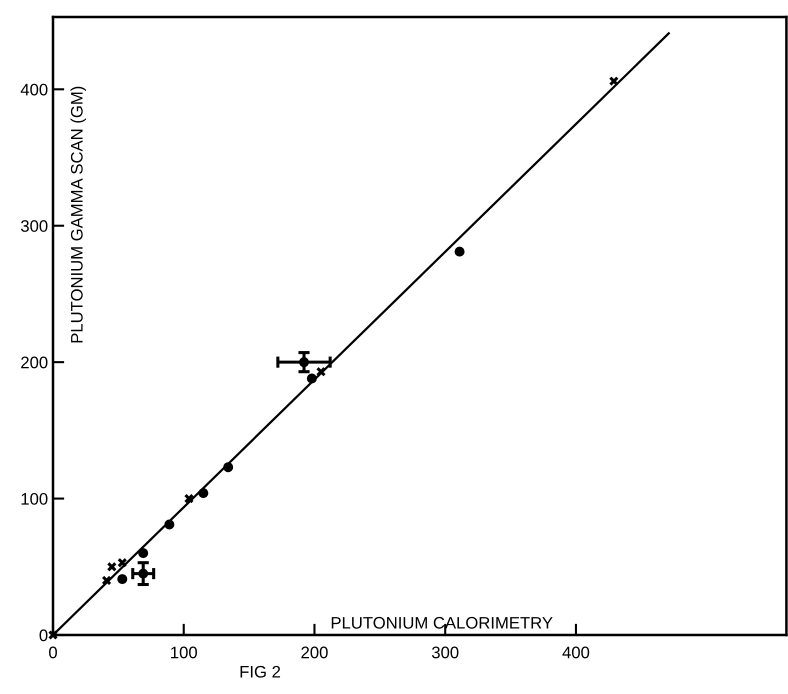 This screenshot has height=694, width=788. Describe the element at coordinates (445, 652) in the screenshot. I see `x-tick-label: 300` at that location.